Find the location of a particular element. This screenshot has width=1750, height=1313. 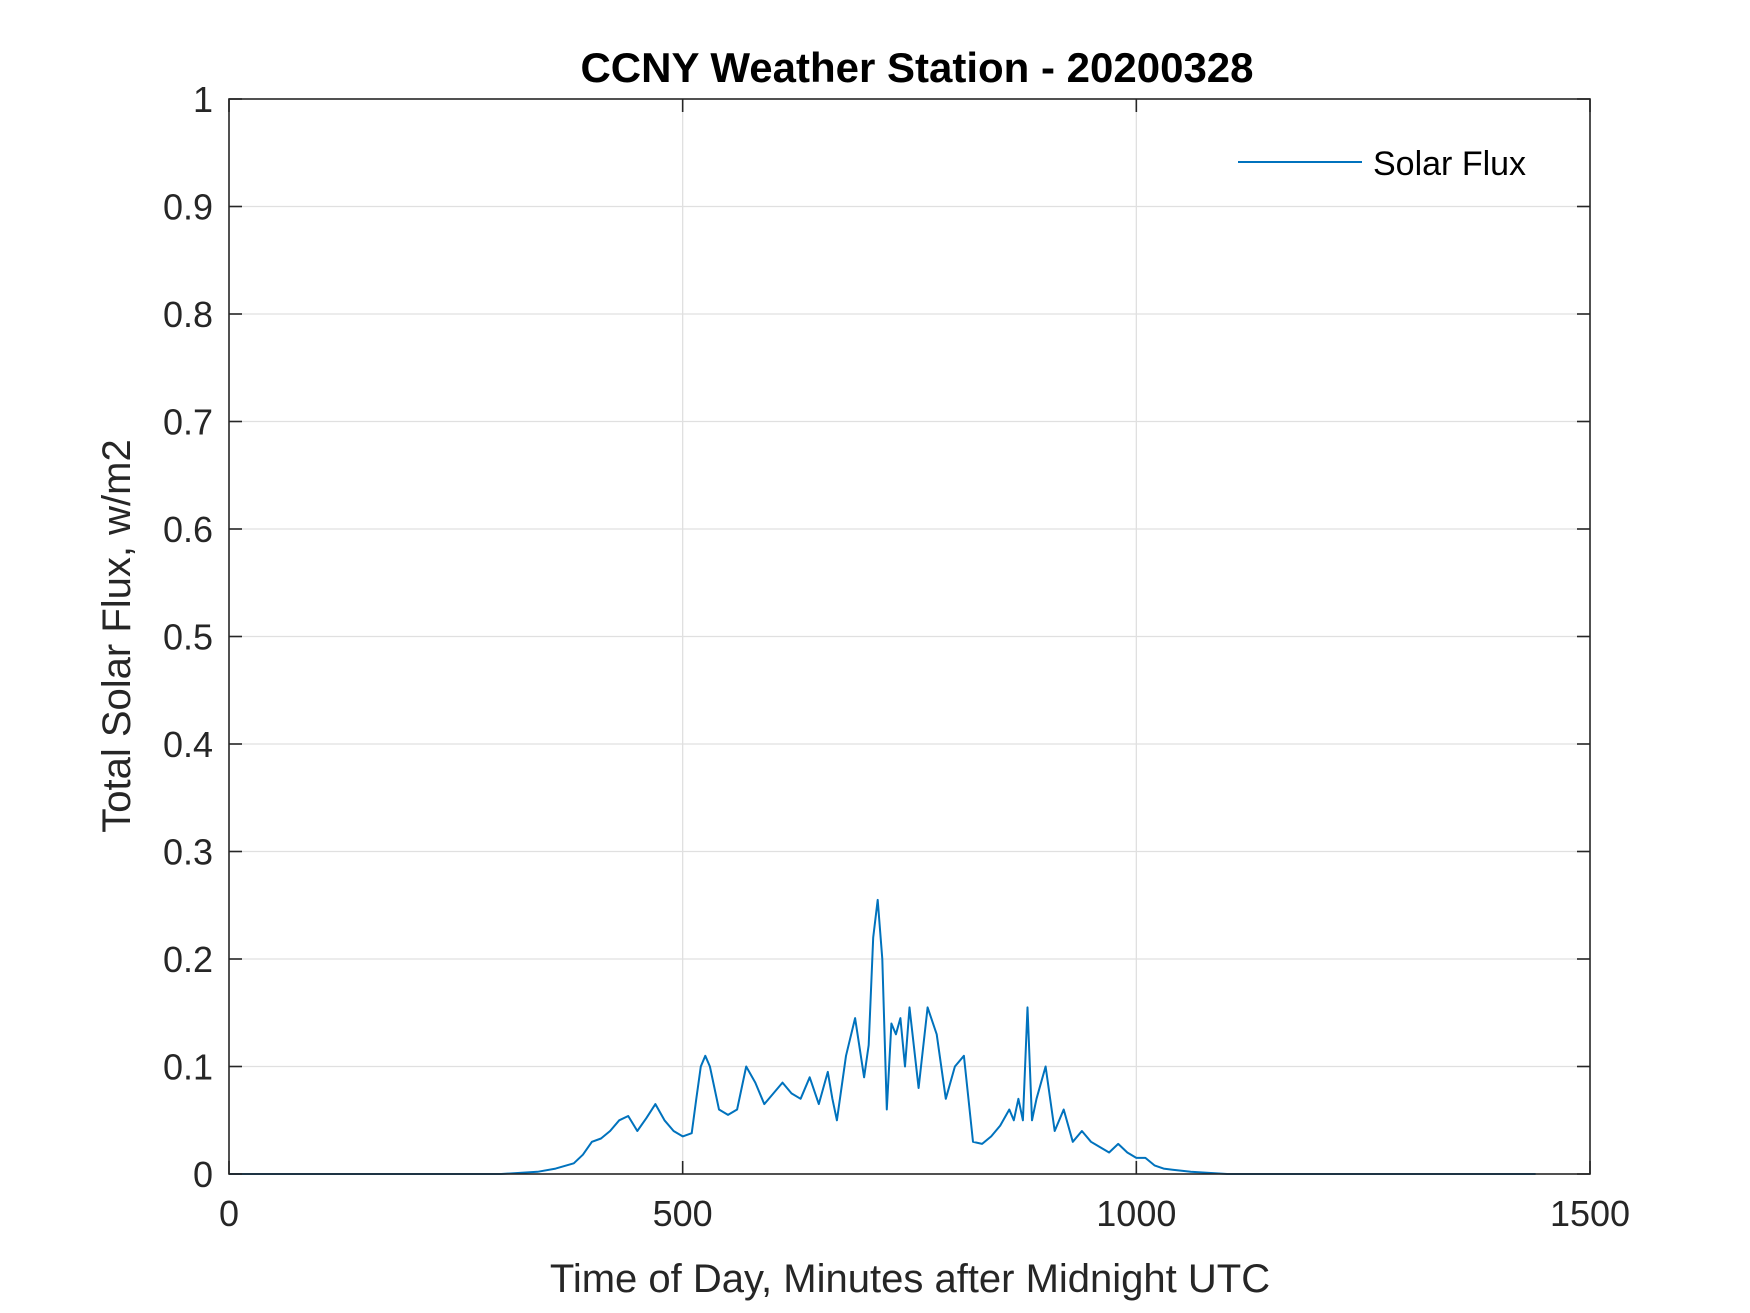

x-tick-label: 0 is located at coordinates (229, 1213).